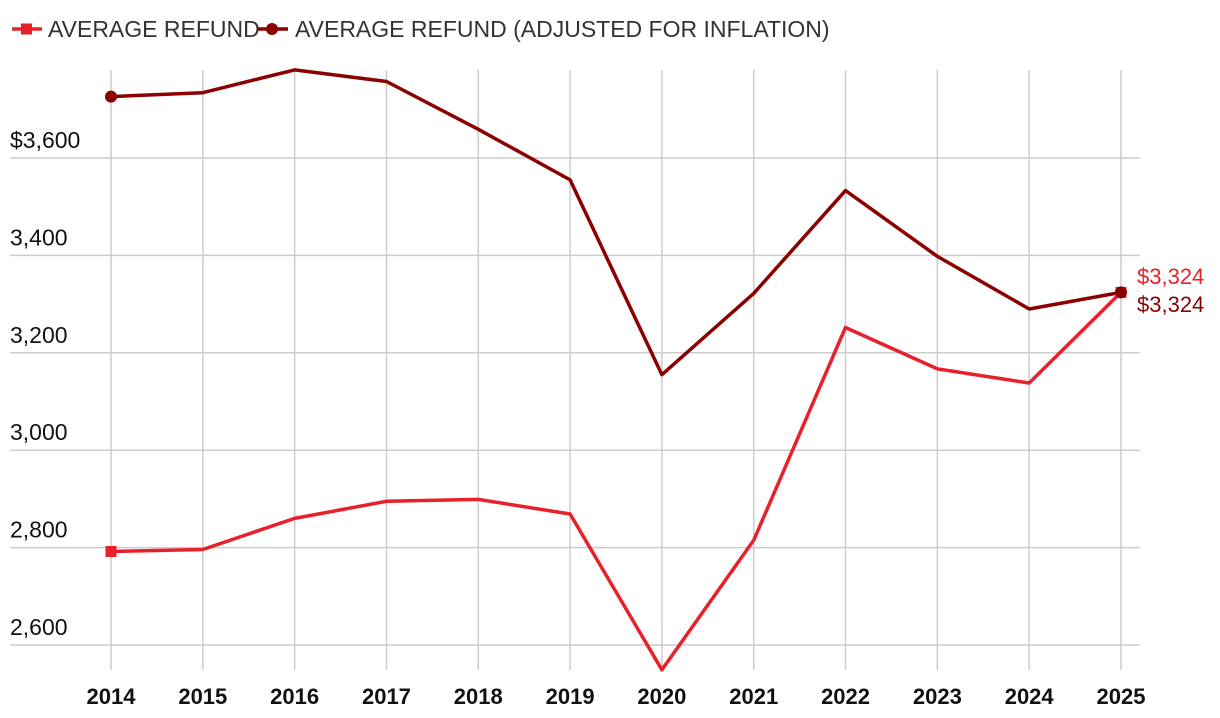 This screenshot has width=1220, height=718. Describe the element at coordinates (562, 29) in the screenshot. I see `legend-label-adjusted-refund: AVERAGE REFUND (ADJUSTED FOR INFLATION)` at that location.